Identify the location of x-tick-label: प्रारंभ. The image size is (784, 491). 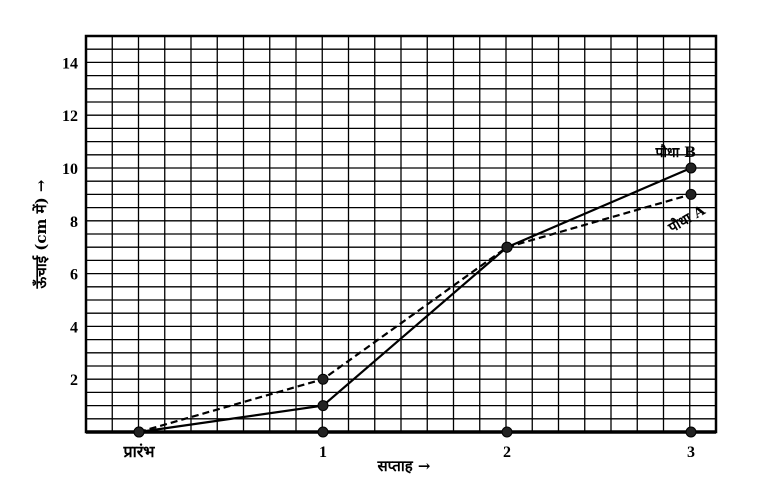
(138, 452).